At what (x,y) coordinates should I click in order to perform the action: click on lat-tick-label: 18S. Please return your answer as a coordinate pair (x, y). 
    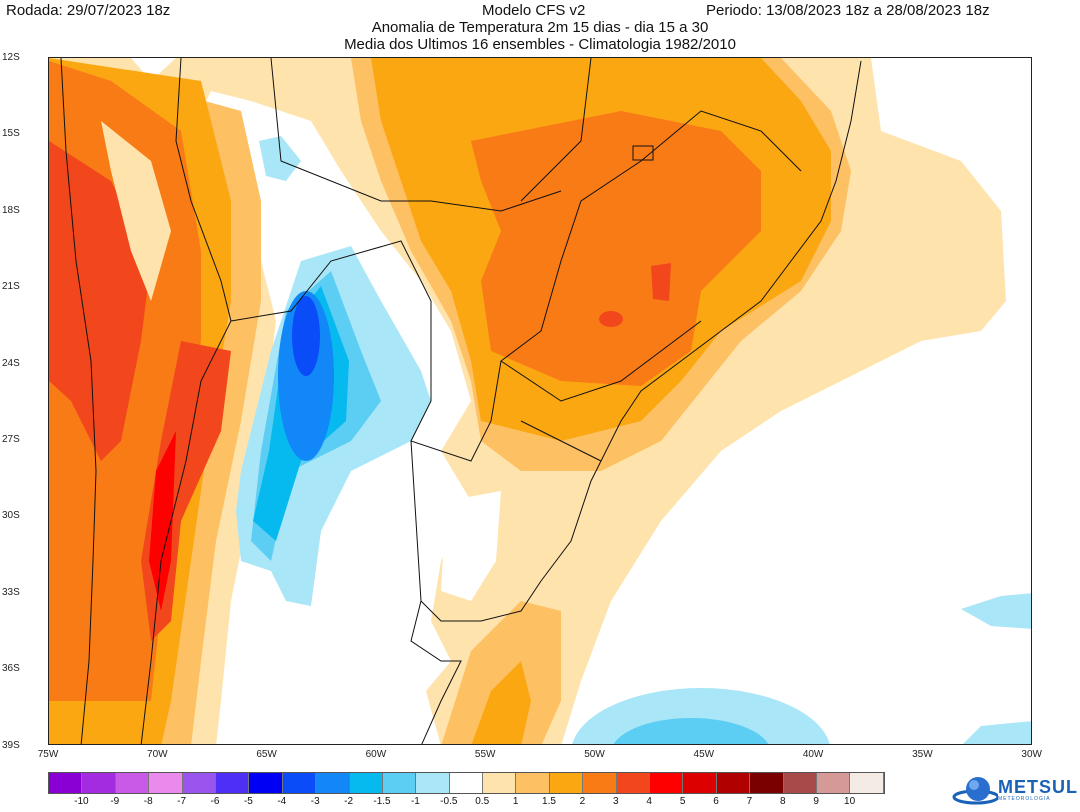
    Looking at the image, I should click on (11, 210).